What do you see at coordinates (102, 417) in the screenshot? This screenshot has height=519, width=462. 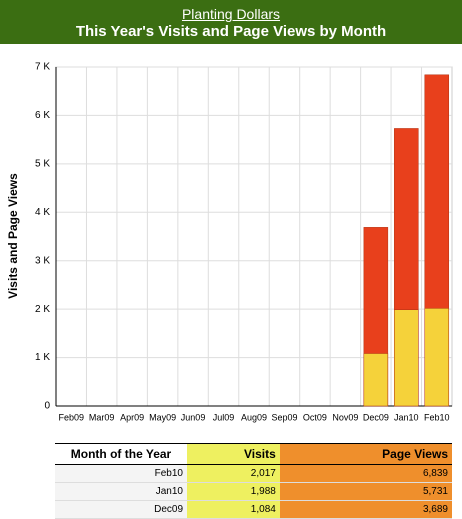 I see `x-tick-label: Mar09` at bounding box center [102, 417].